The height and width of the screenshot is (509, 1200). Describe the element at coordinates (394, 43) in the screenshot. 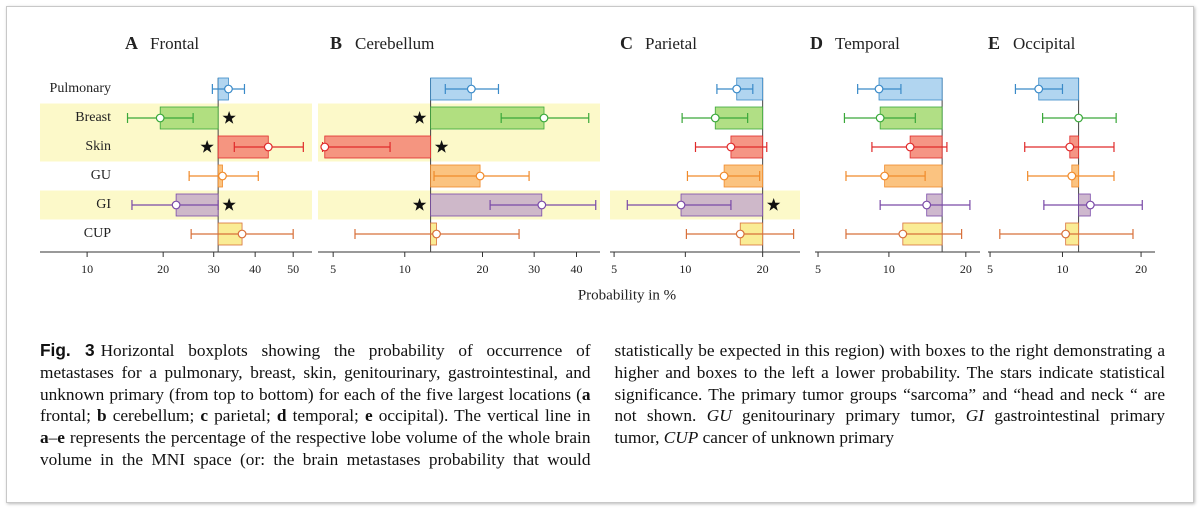

I see `panel-title: Cerebellum` at that location.